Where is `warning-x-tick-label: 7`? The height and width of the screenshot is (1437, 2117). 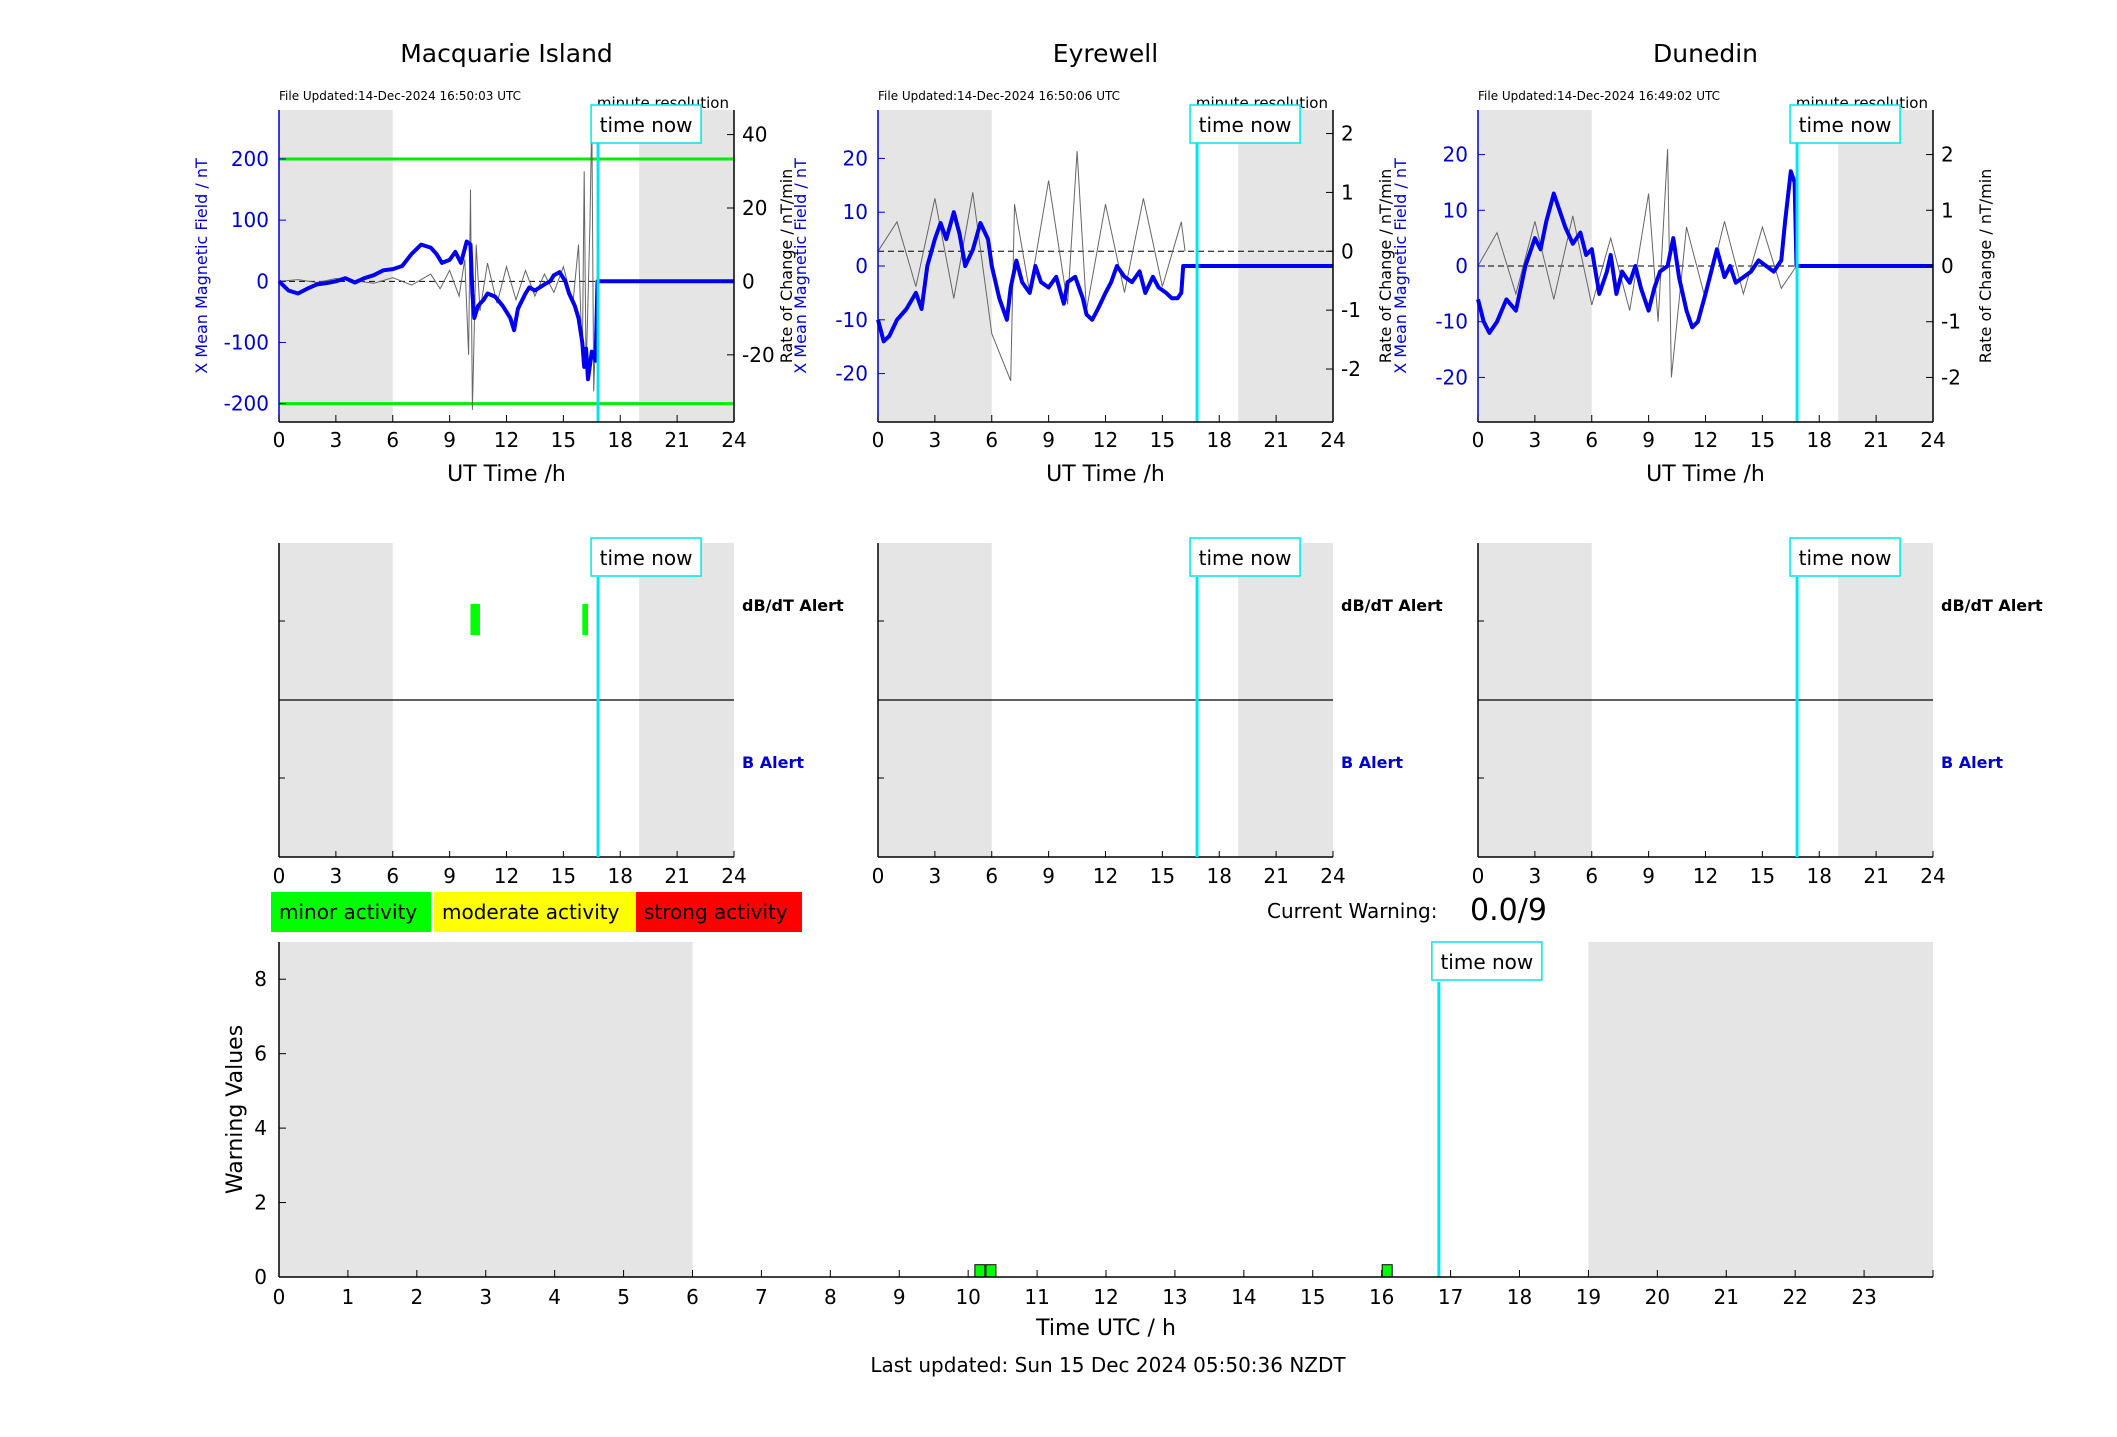
warning-x-tick-label: 7 is located at coordinates (761, 1297).